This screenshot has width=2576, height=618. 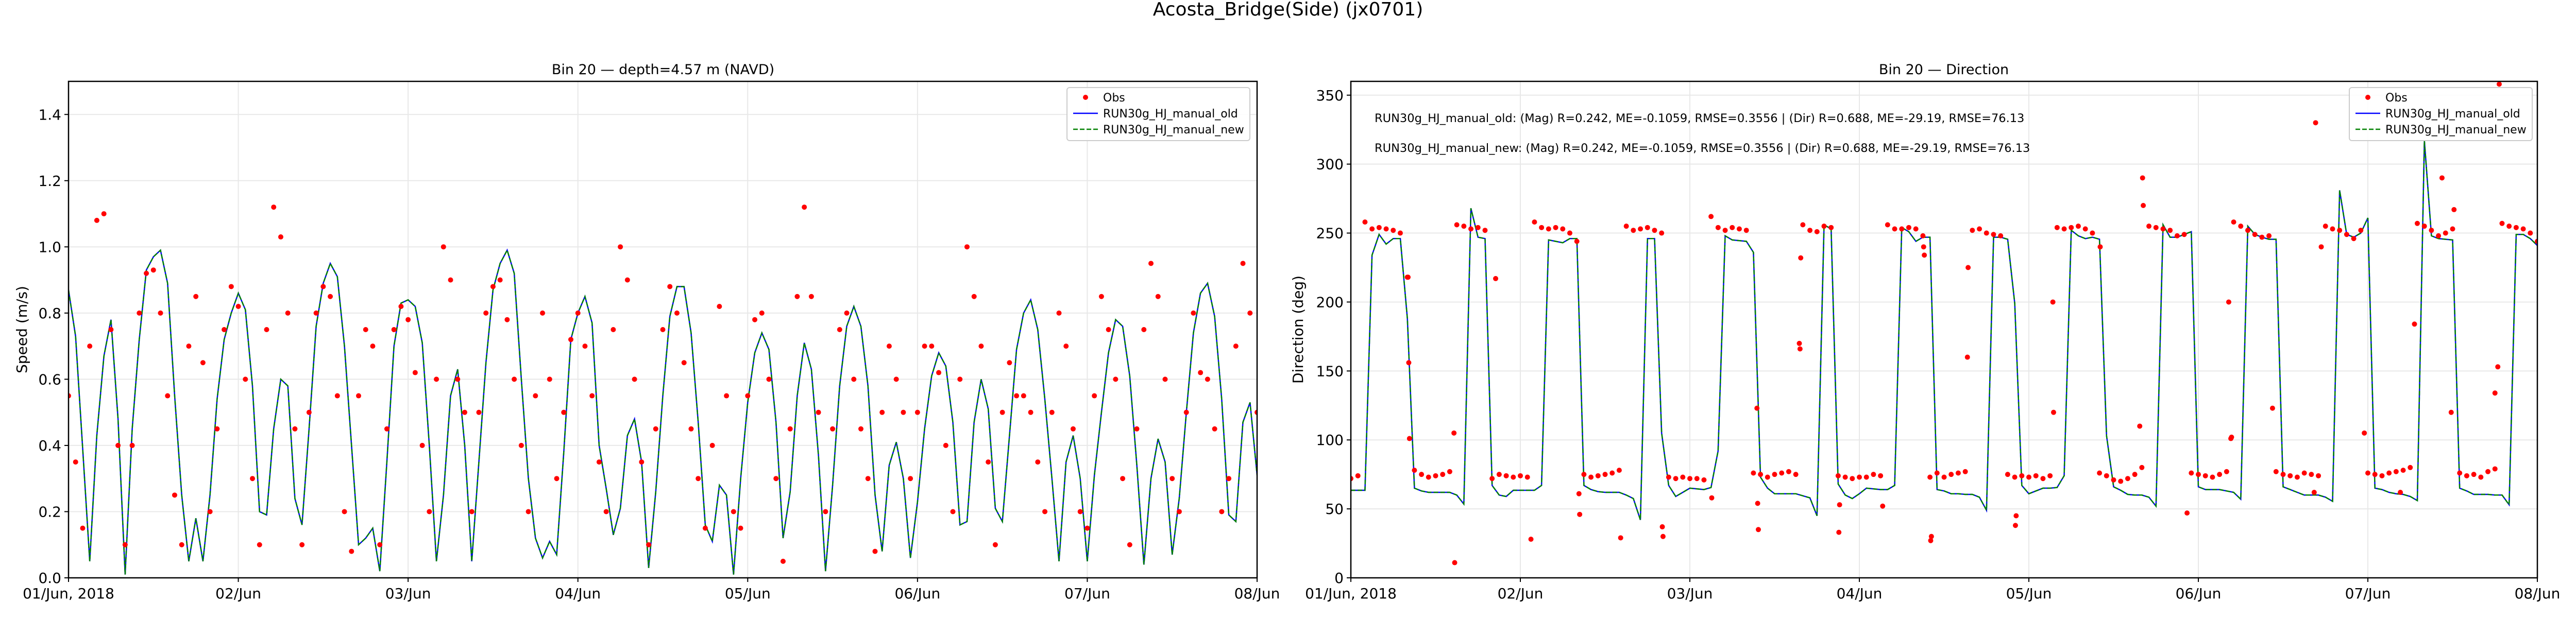 What do you see at coordinates (1257, 594) in the screenshot?
I see `speed-x-tick-label: 08/Jun` at bounding box center [1257, 594].